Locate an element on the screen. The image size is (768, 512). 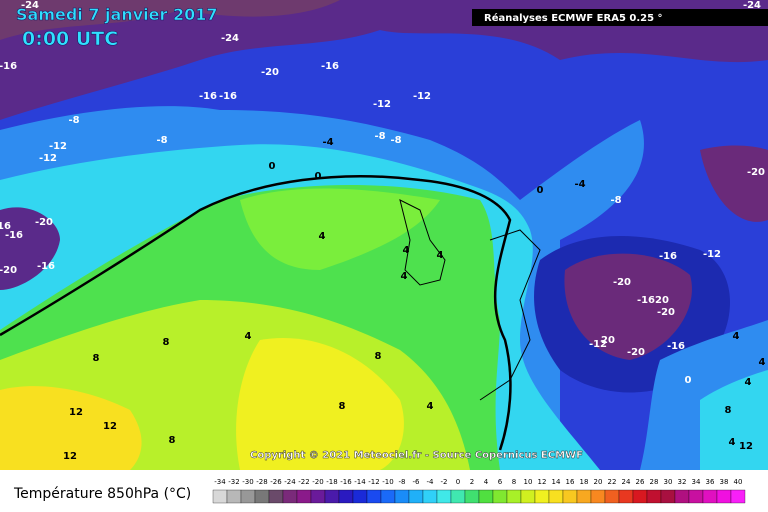
contour-label: 12 is located at coordinates (76, 412).